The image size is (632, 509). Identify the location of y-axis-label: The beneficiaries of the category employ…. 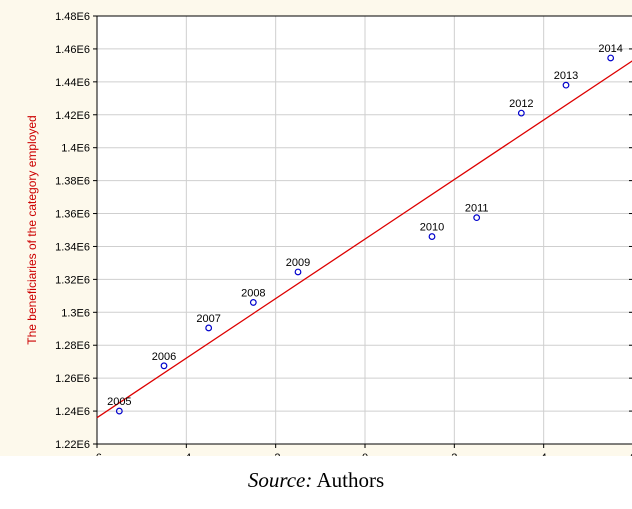
(32, 229).